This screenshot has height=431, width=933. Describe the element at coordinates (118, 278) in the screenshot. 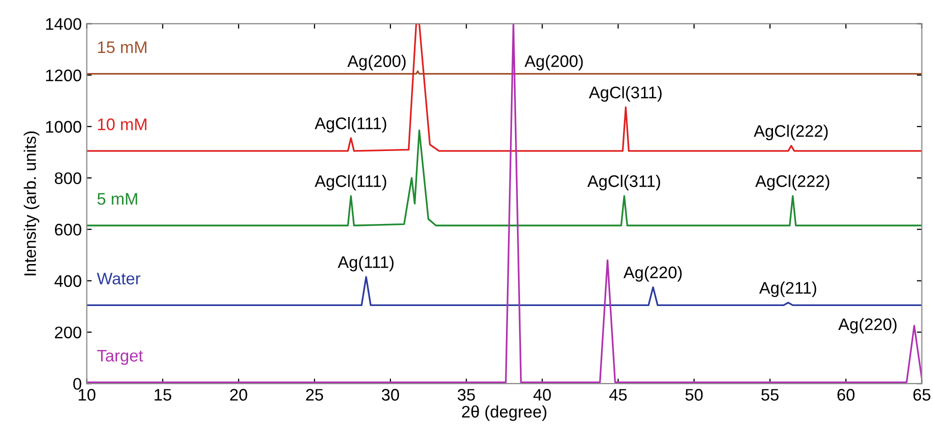

I see `series-label: Water` at that location.